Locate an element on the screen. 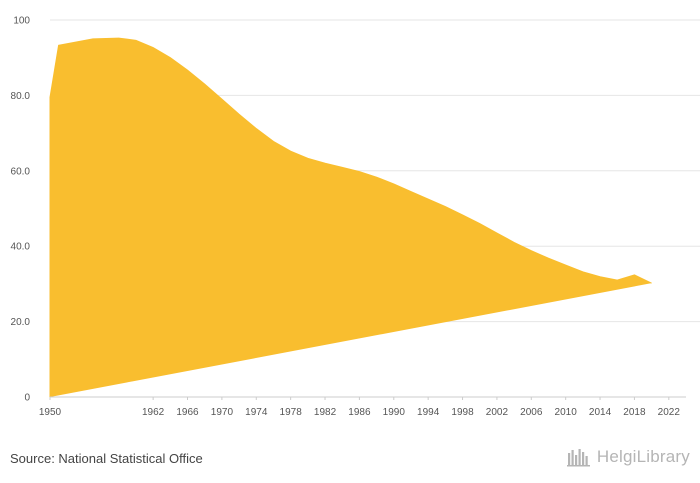 This screenshot has height=483, width=700. y-tick-label: 80.0 is located at coordinates (21, 96).